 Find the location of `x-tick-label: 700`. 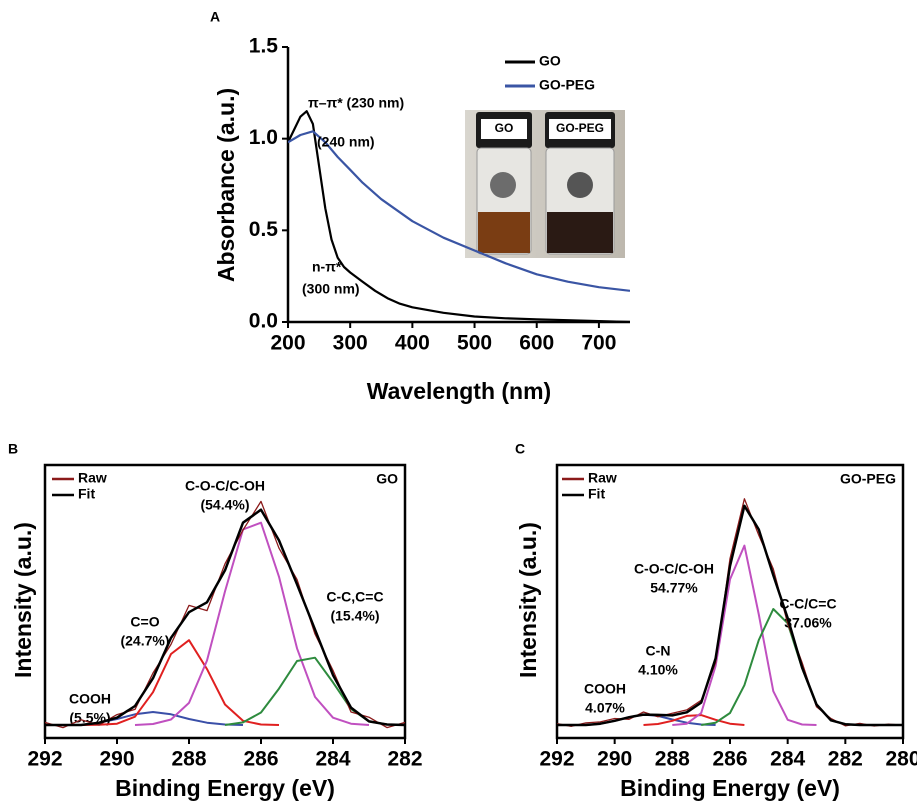

x-tick-label: 700 is located at coordinates (598, 343).